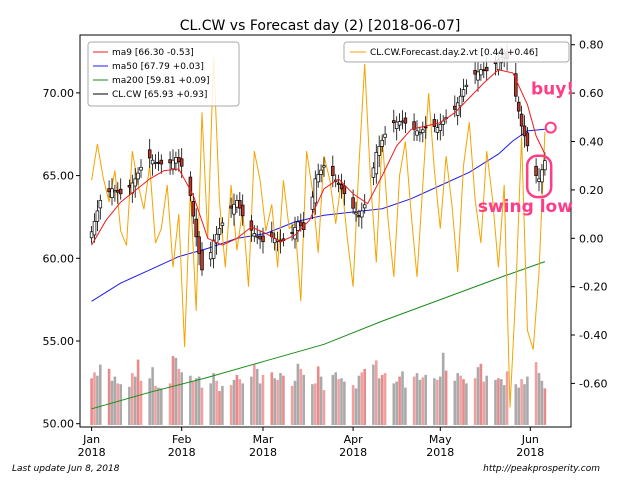 The height and width of the screenshot is (480, 640). What do you see at coordinates (159, 95) in the screenshot?
I see `legend-clcw-label: CL.CW [65.93 +0.93]` at bounding box center [159, 95].